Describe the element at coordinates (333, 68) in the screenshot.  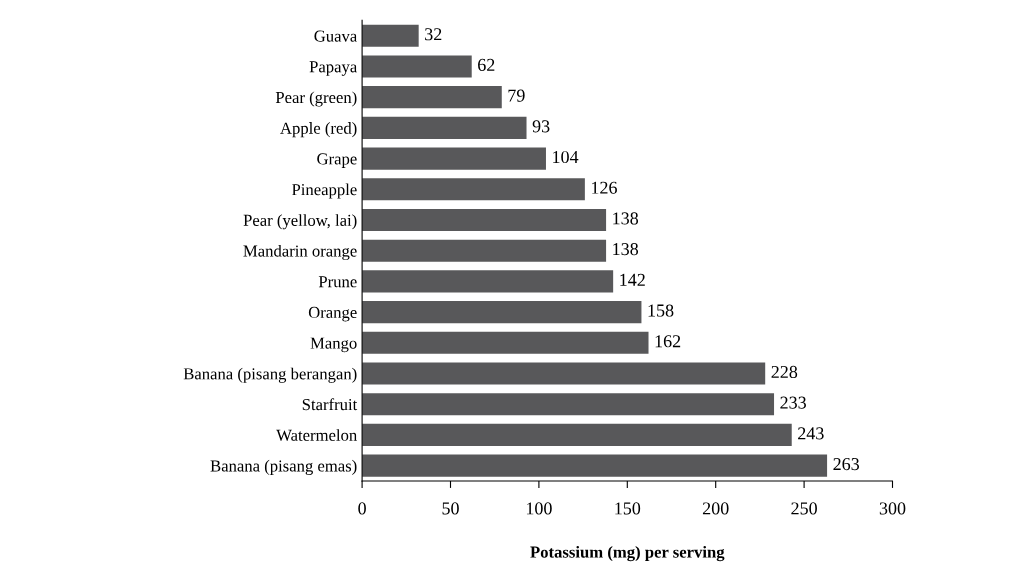
I see `y-tick-label: Papaya` at that location.